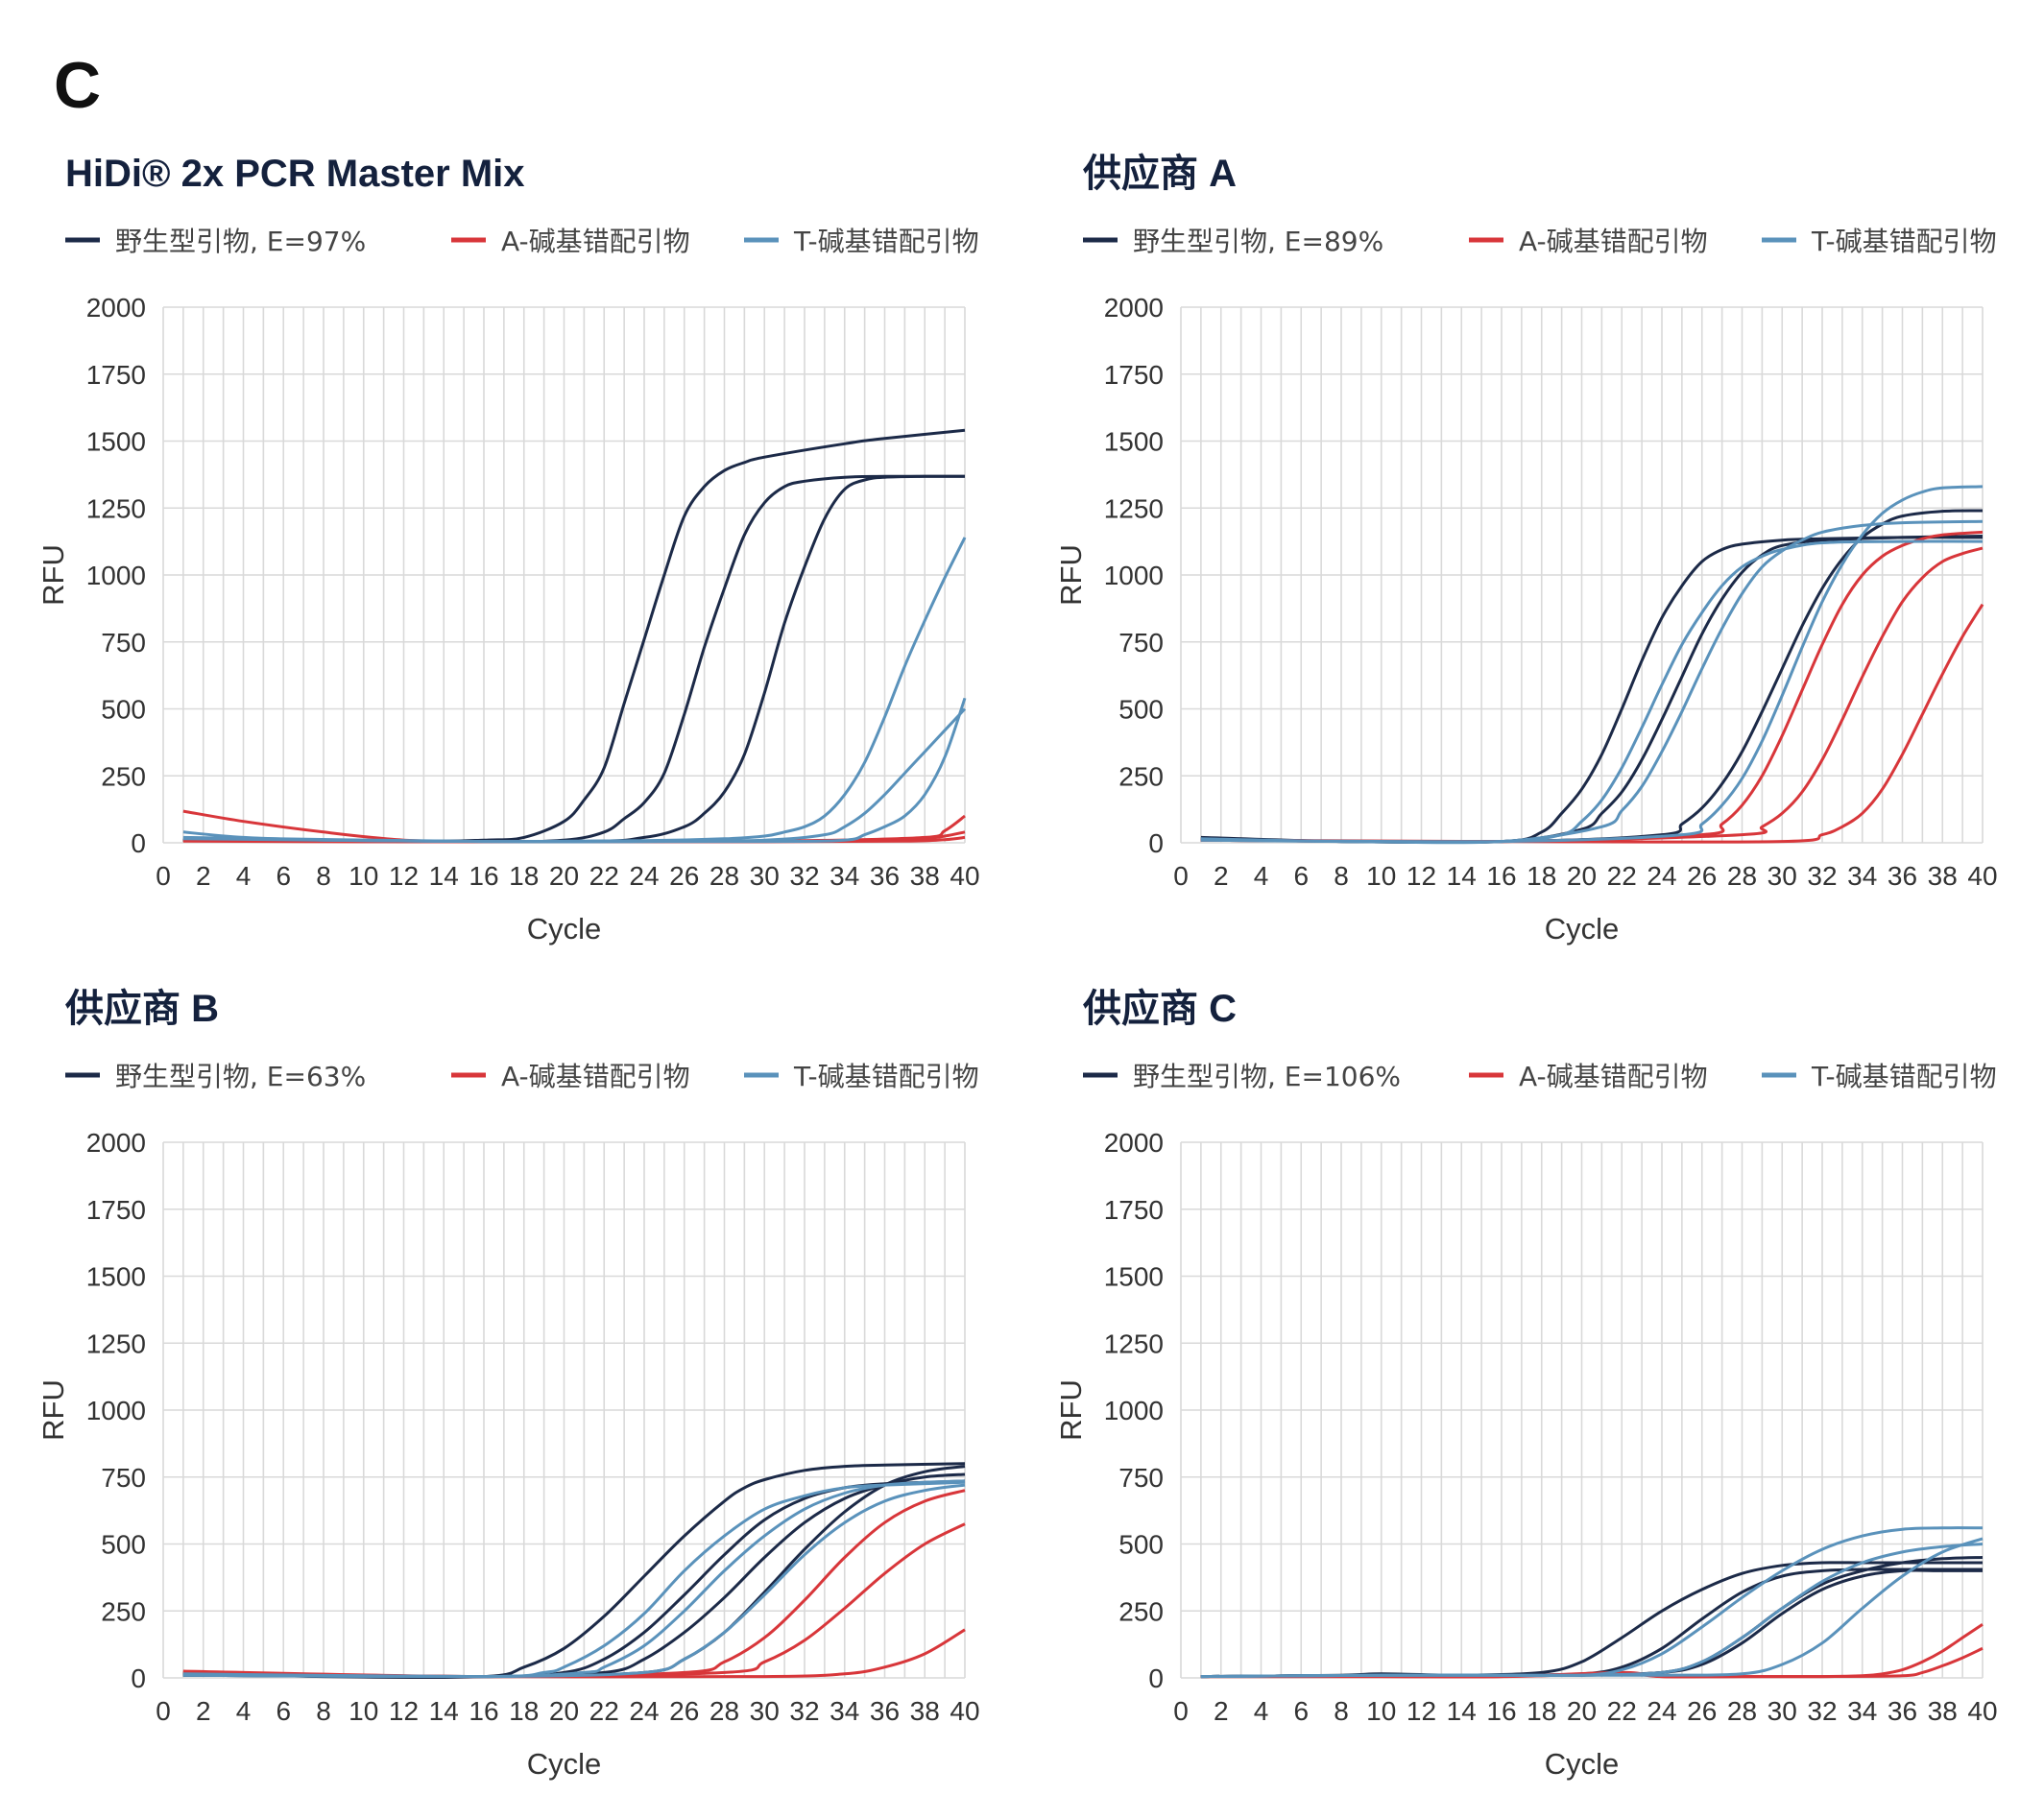 This screenshot has width=2044, height=1795. What do you see at coordinates (1702, 876) in the screenshot?
I see `x-tick-label: 26` at bounding box center [1702, 876].